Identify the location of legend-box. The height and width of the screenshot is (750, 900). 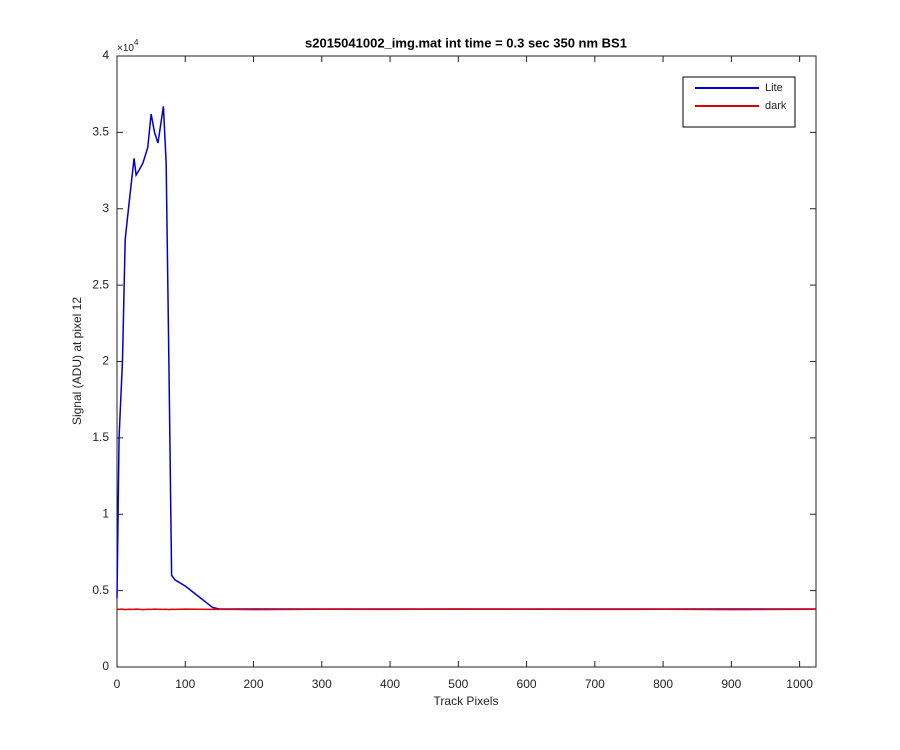
(739, 102).